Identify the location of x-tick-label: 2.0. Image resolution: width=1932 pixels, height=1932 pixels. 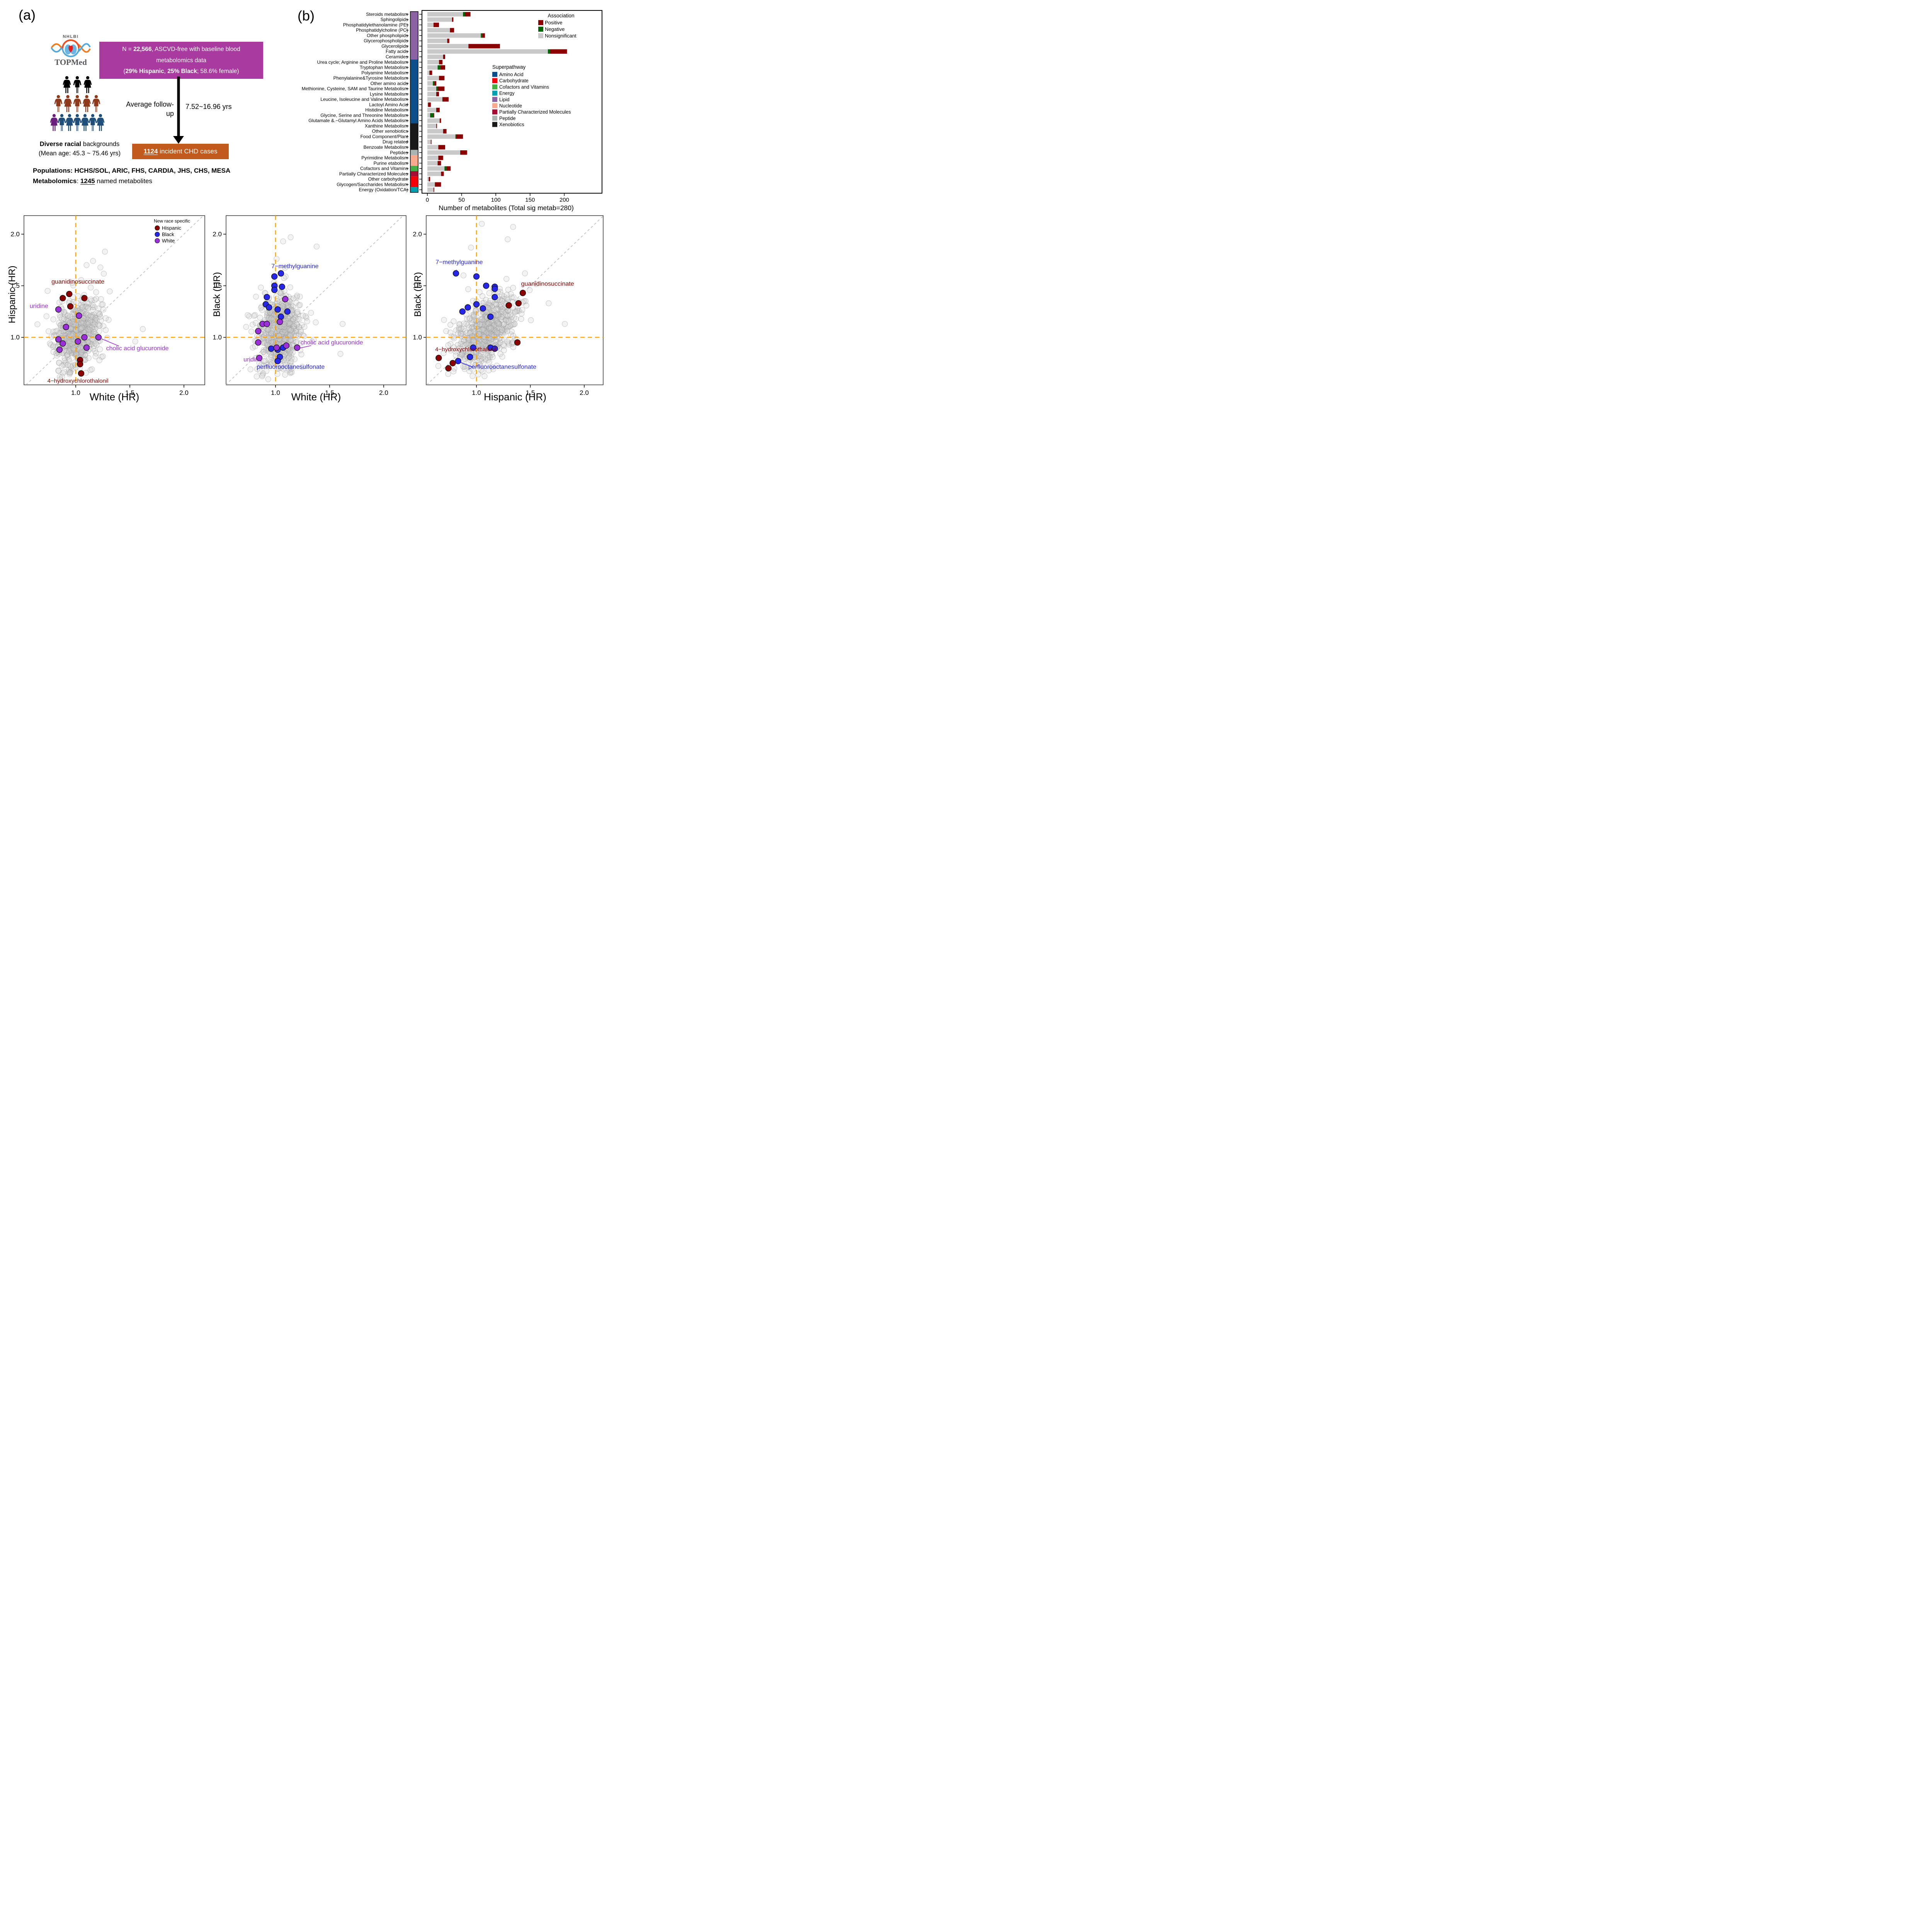
(383, 392).